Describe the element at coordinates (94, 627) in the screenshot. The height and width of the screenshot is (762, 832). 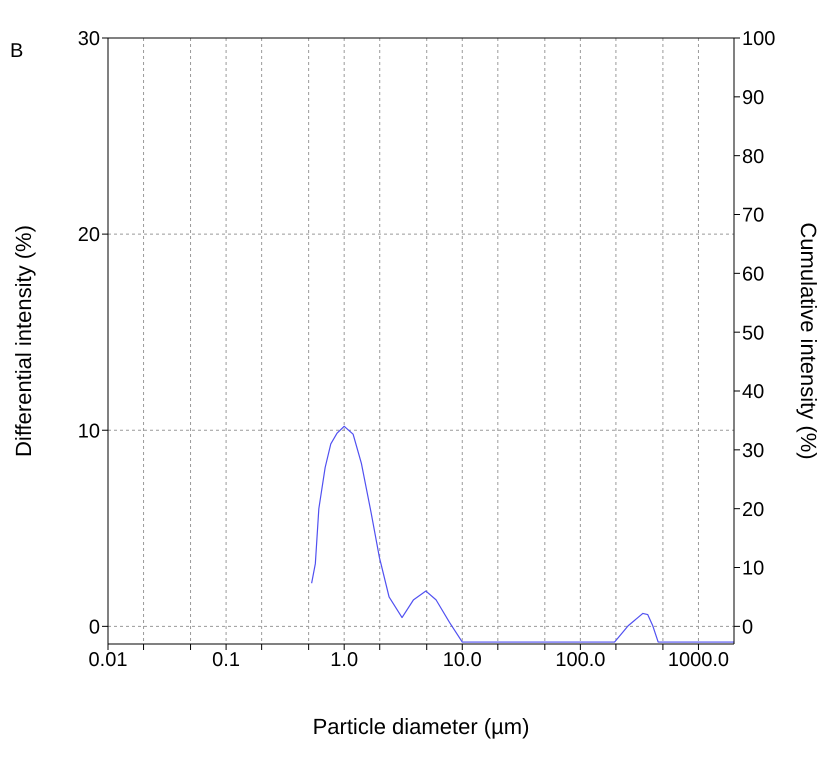
I see `y-tick-label: 0` at that location.